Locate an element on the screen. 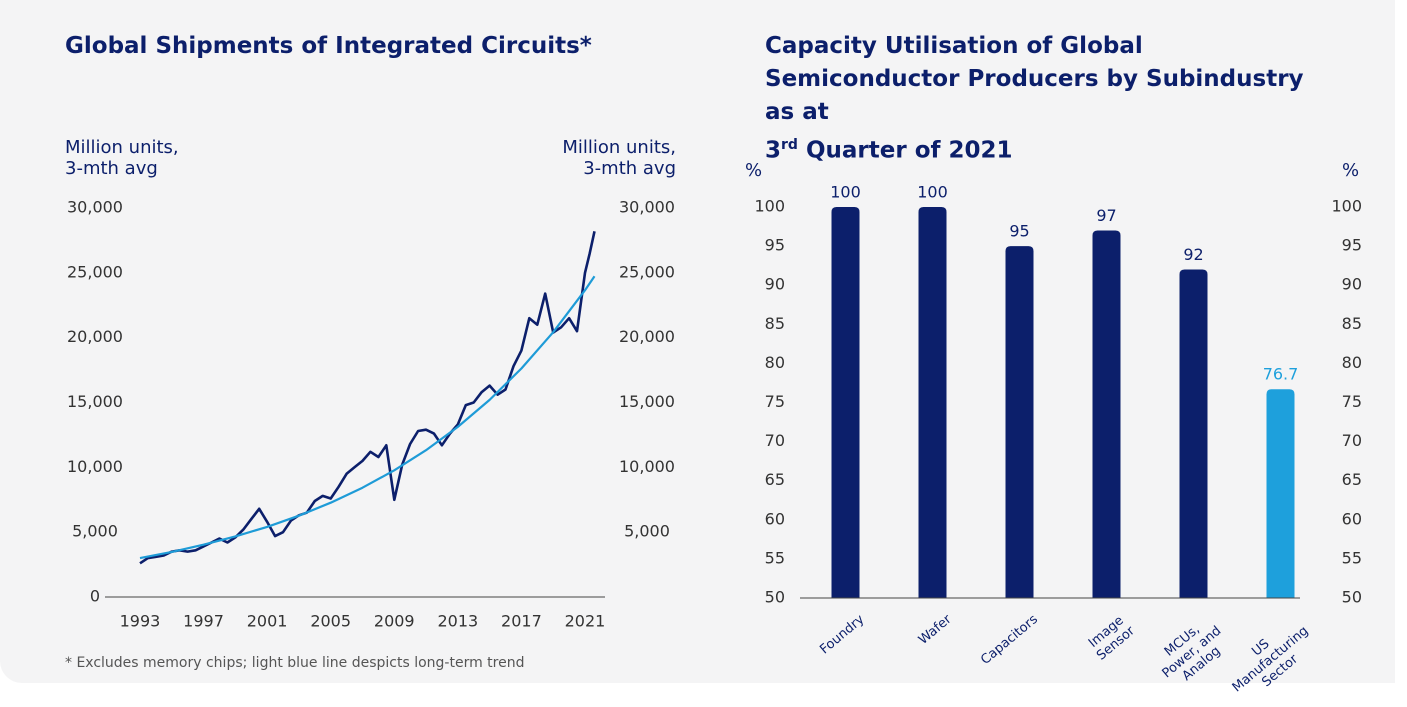 The width and height of the screenshot is (1407, 707). value-label: 76.7 is located at coordinates (1281, 374).